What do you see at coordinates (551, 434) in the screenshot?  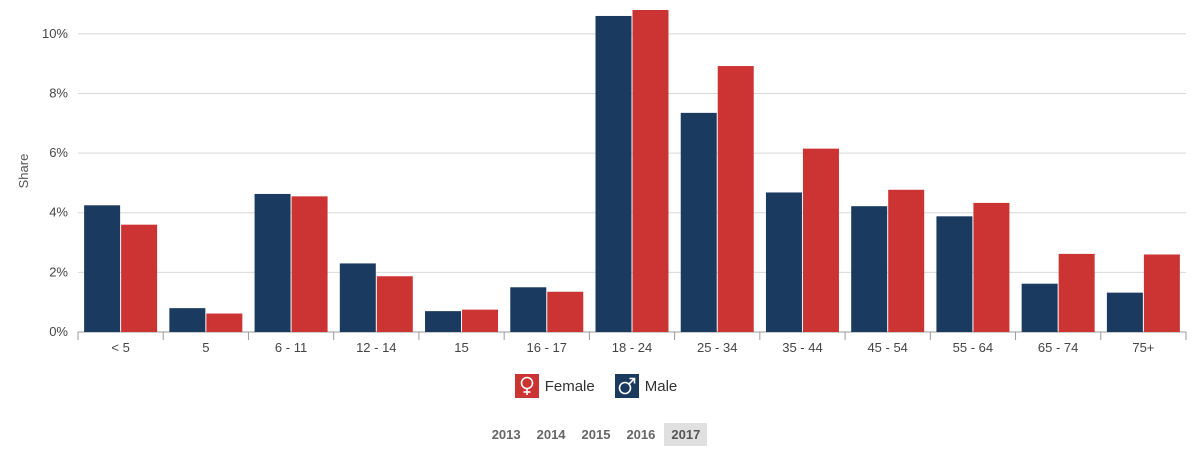 I see `year-button-2014: 2014` at bounding box center [551, 434].